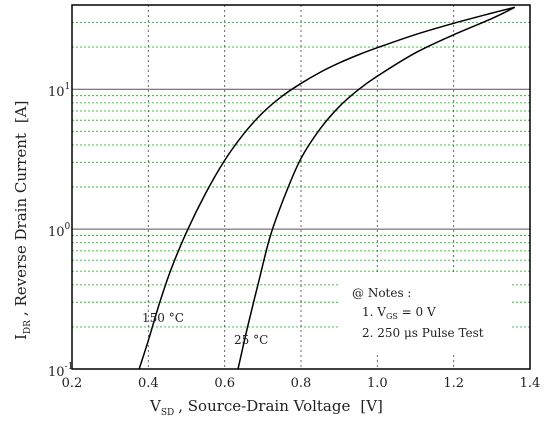 The image size is (547, 421). What do you see at coordinates (377, 383) in the screenshot?
I see `x-tick-label: 1.0` at bounding box center [377, 383].